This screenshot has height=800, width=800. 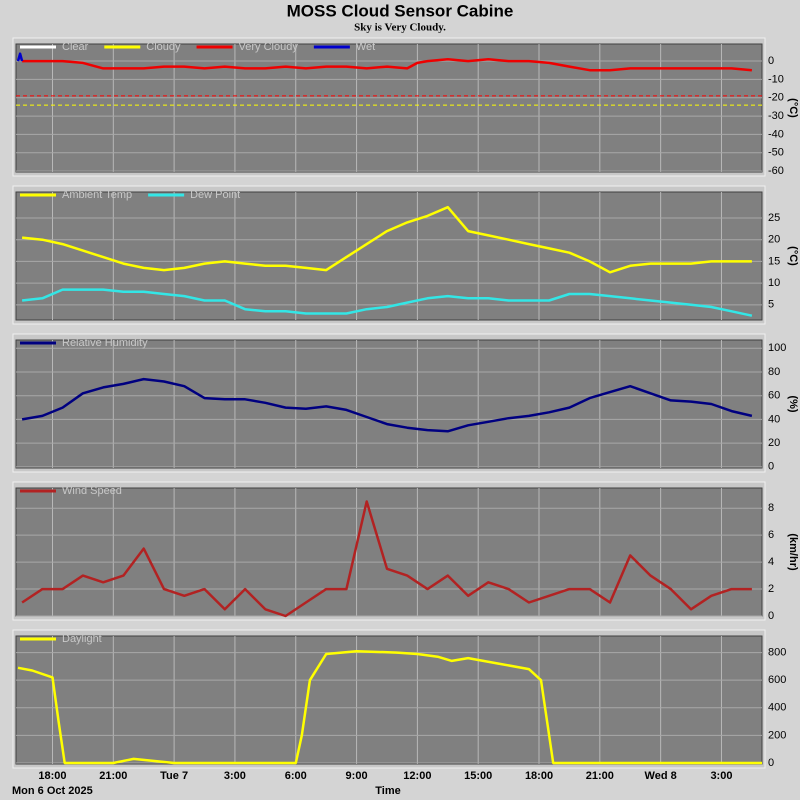 What do you see at coordinates (776, 116) in the screenshot?
I see `y-tick-label: -30` at bounding box center [776, 116].